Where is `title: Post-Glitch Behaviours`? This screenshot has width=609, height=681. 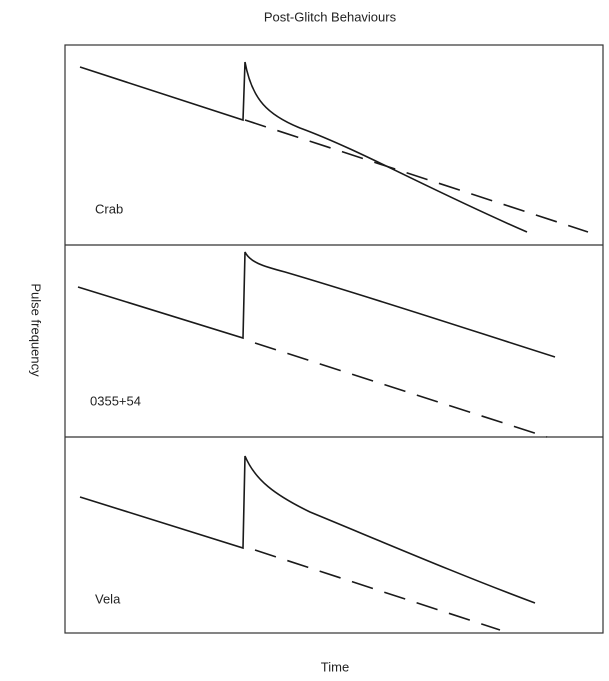 title: Post-Glitch Behaviours is located at coordinates (330, 16).